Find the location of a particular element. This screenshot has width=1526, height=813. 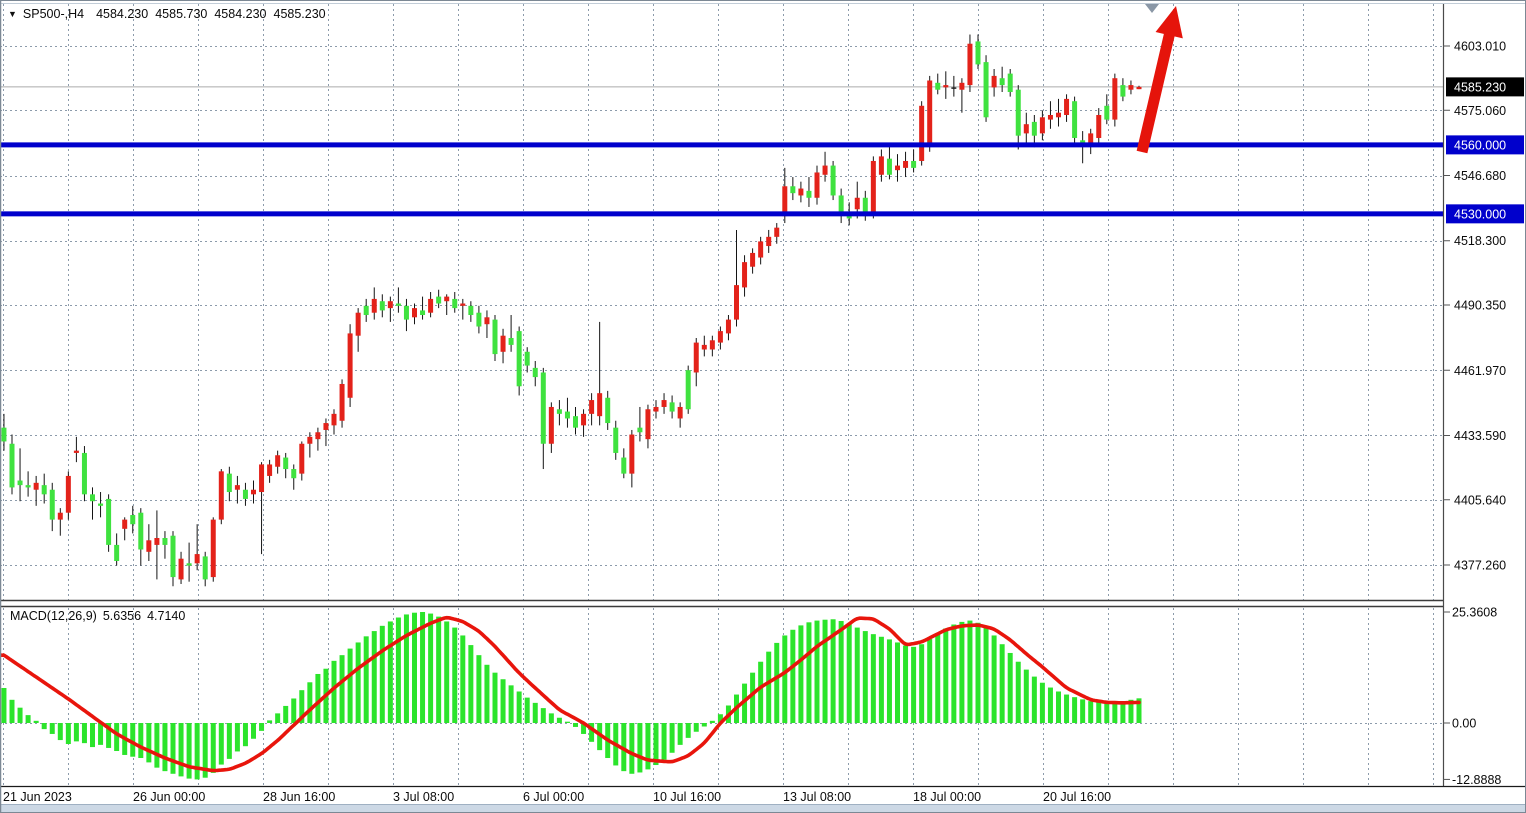

time-tick-label: 18 Jul 00:00 is located at coordinates (947, 797).